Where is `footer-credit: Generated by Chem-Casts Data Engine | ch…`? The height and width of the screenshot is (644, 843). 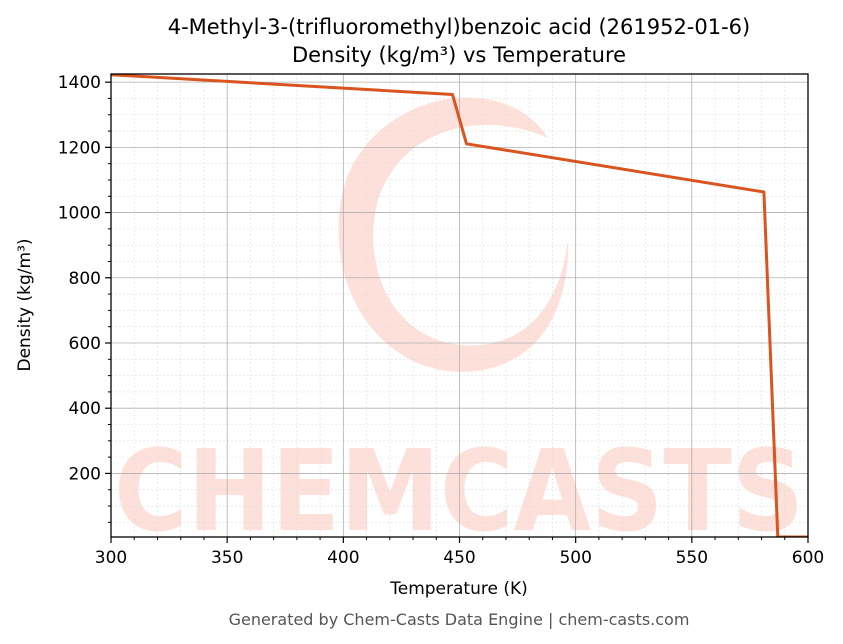
footer-credit: Generated by Chem-Casts Data Engine | ch… is located at coordinates (459, 619).